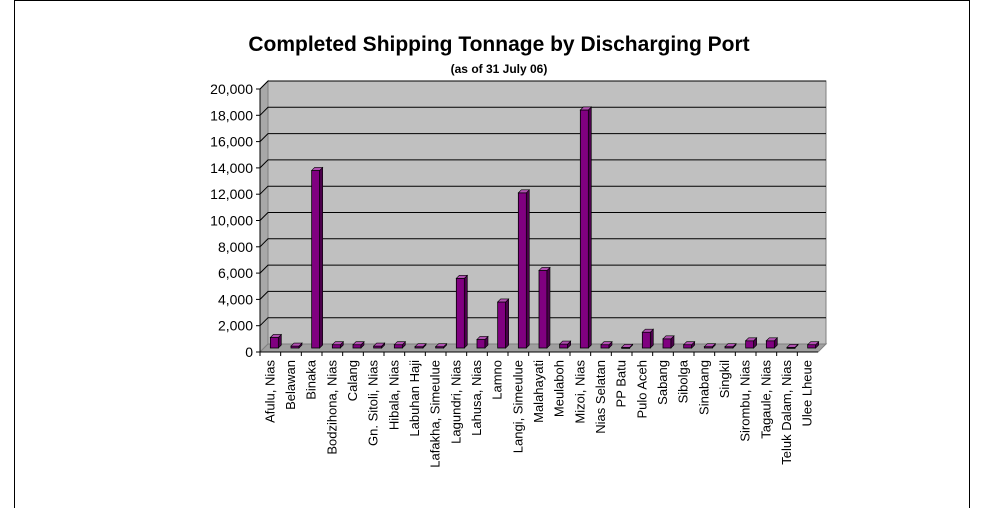 Image resolution: width=985 pixels, height=509 pixels. What do you see at coordinates (231, 168) in the screenshot?
I see `y-tick-label: 14,000` at bounding box center [231, 168].